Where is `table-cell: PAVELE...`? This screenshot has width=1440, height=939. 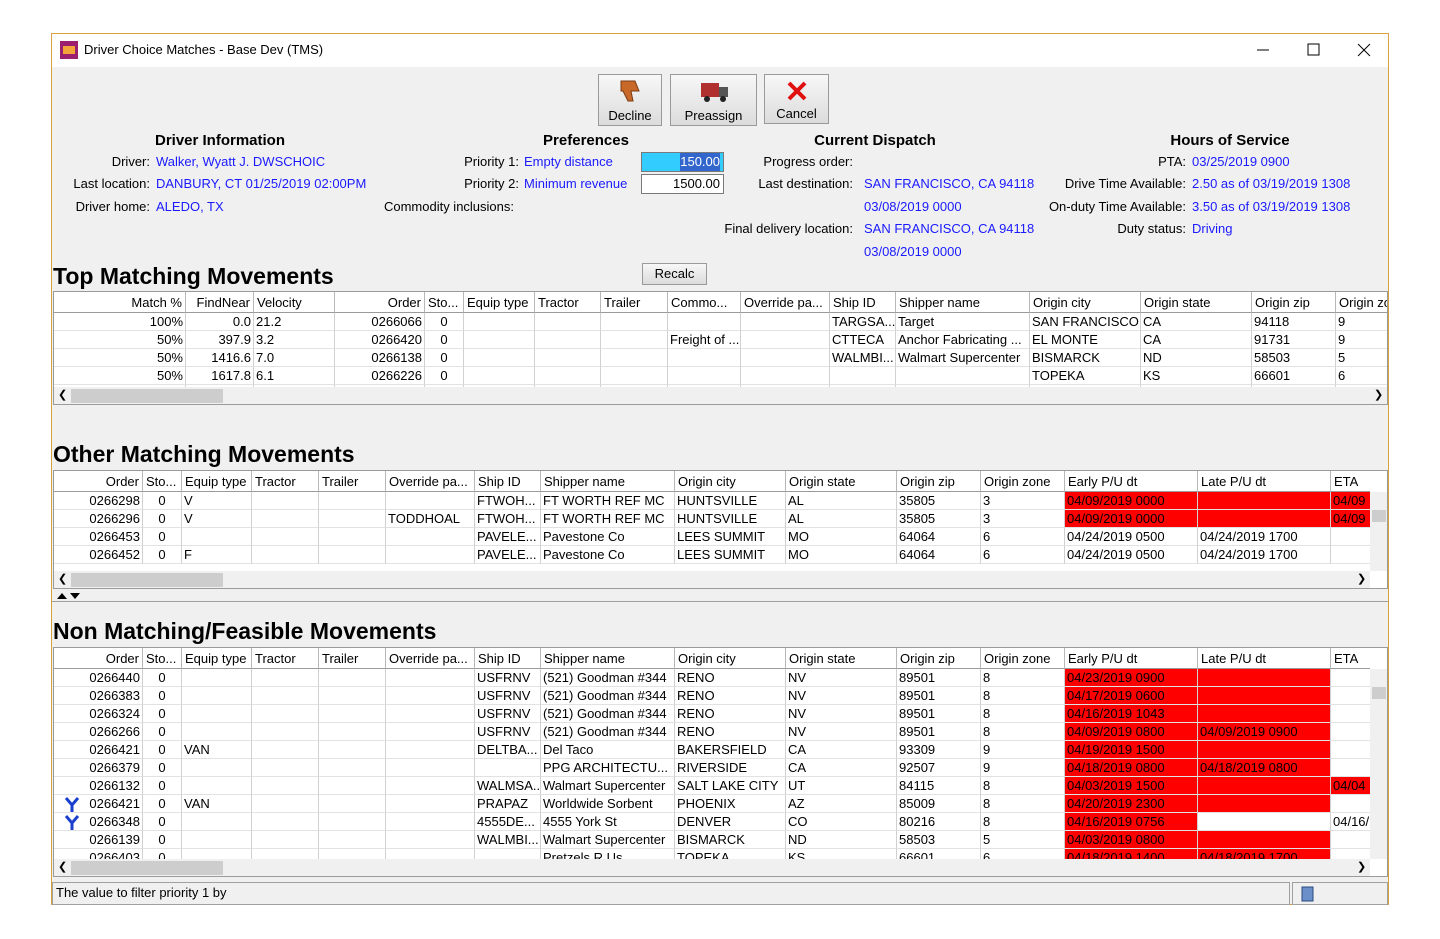 table-cell: PAVELE... is located at coordinates (508, 537).